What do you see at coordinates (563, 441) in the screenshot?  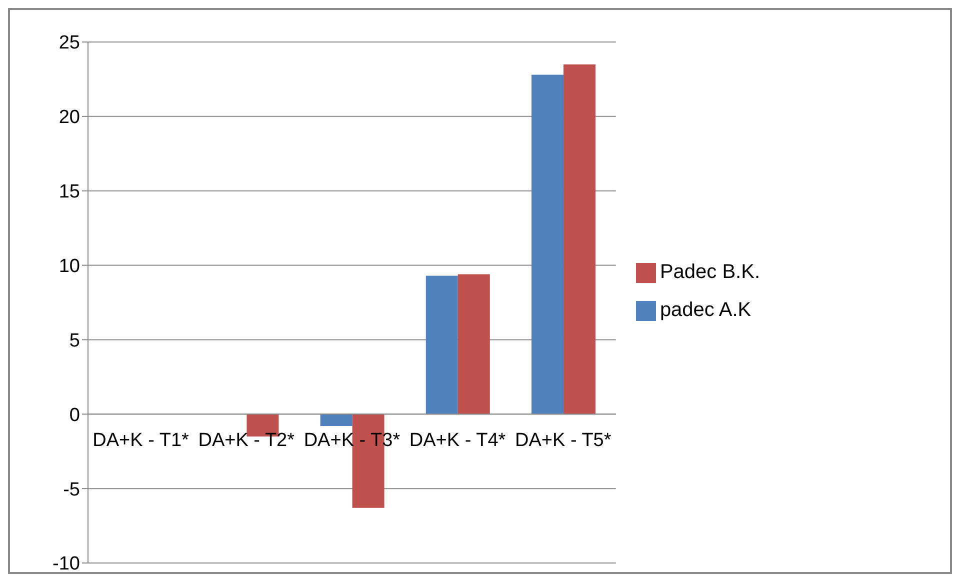 I see `x-tick-label: DA+K - T5*` at bounding box center [563, 441].